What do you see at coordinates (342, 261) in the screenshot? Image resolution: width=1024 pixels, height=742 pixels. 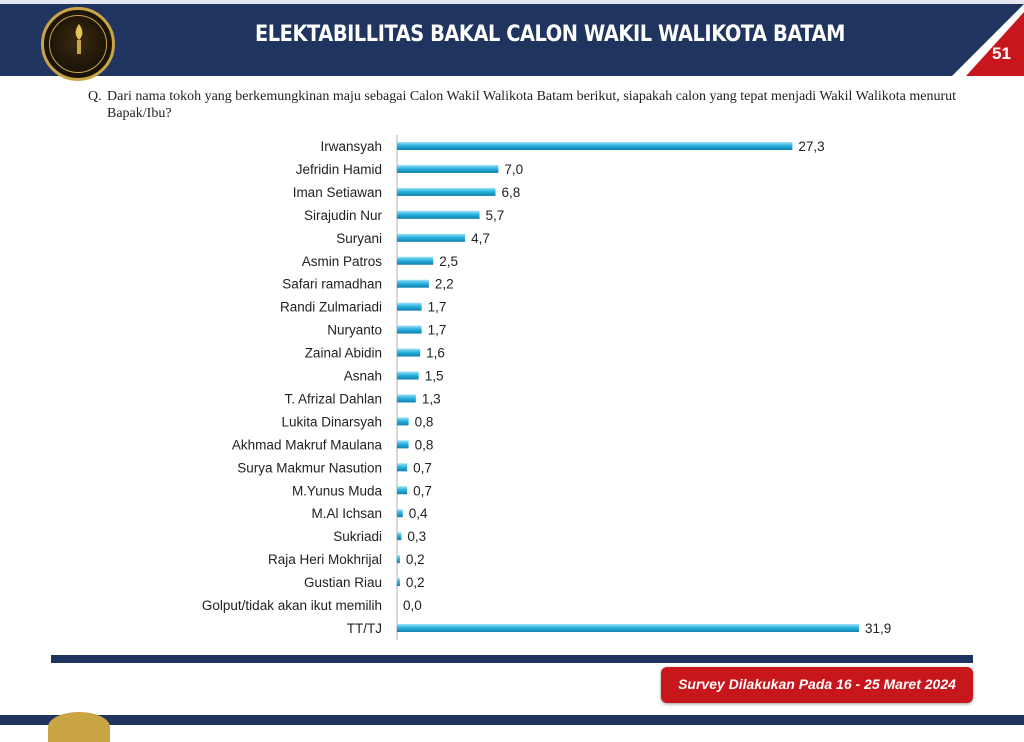 I see `category-label: Asmin Patros` at bounding box center [342, 261].